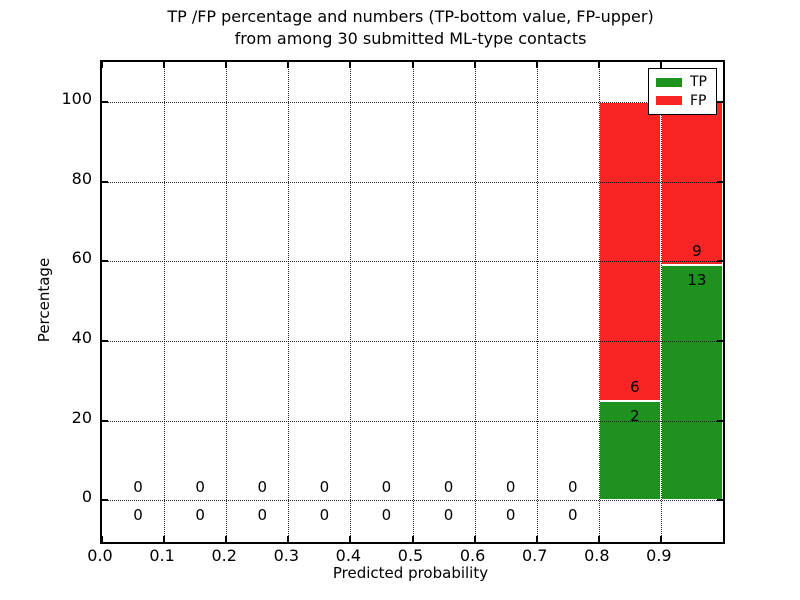  What do you see at coordinates (697, 279) in the screenshot?
I see `annotation-tp-count: 13` at bounding box center [697, 279].